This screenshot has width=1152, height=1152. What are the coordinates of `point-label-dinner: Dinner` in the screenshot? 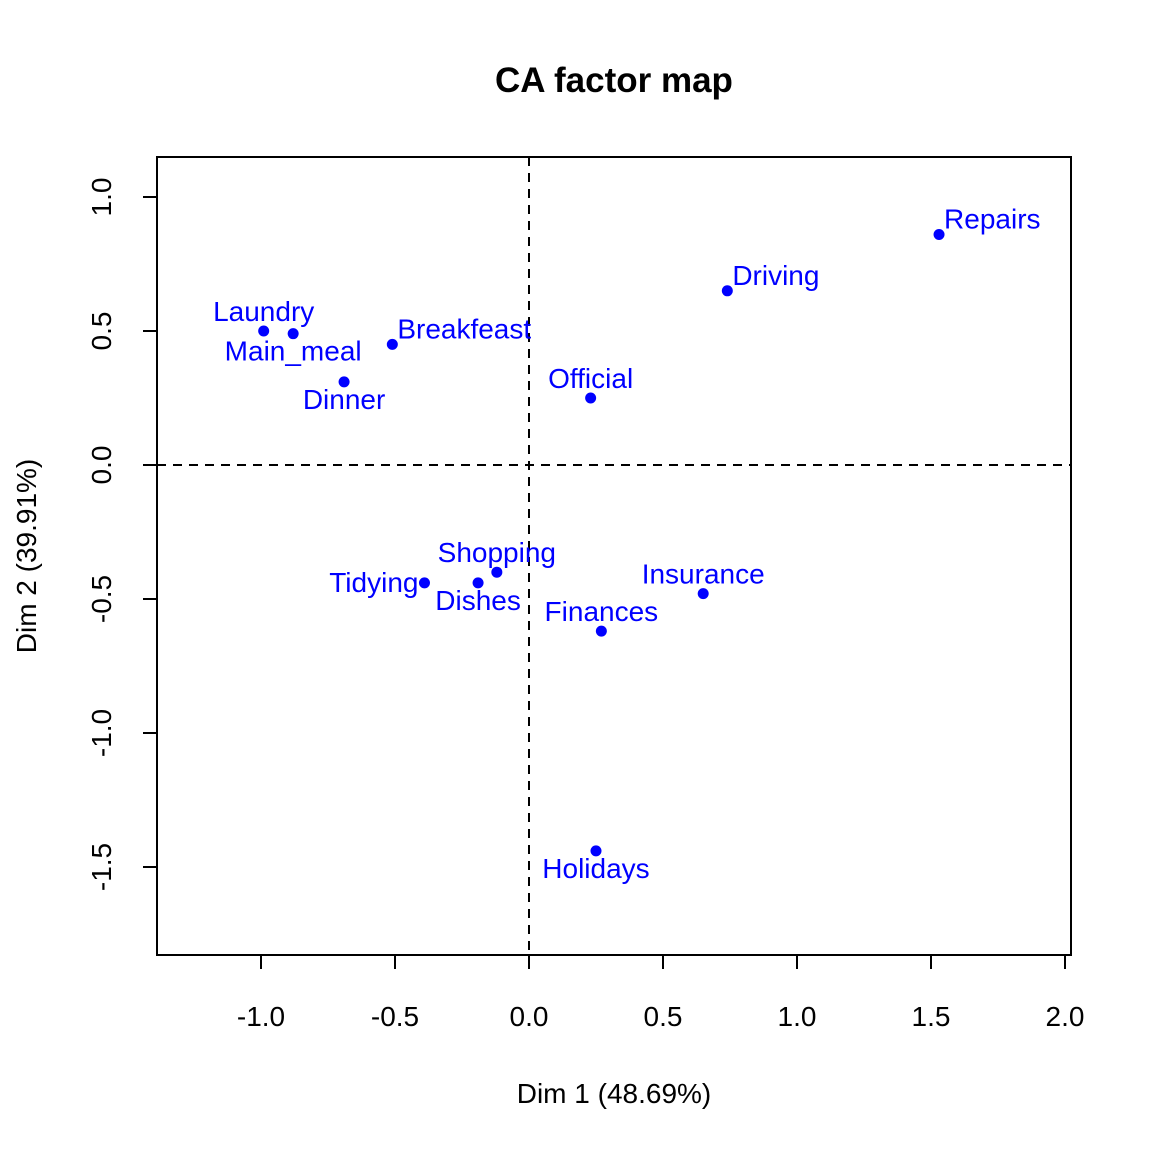 It's located at (344, 399).